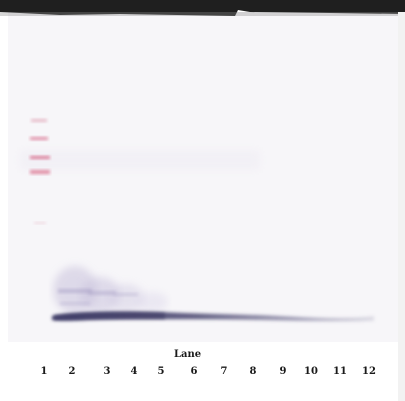 This screenshot has width=405, height=401. Describe the element at coordinates (224, 371) in the screenshot. I see `lane-label-7: 7` at that location.